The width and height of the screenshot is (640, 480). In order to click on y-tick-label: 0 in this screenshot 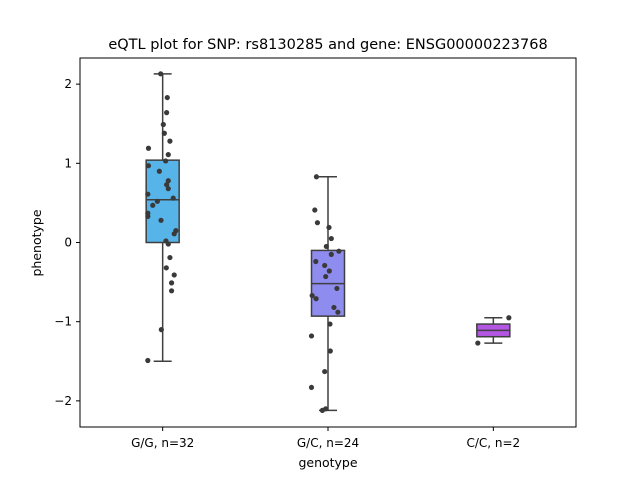, I will do `click(68, 243)`.